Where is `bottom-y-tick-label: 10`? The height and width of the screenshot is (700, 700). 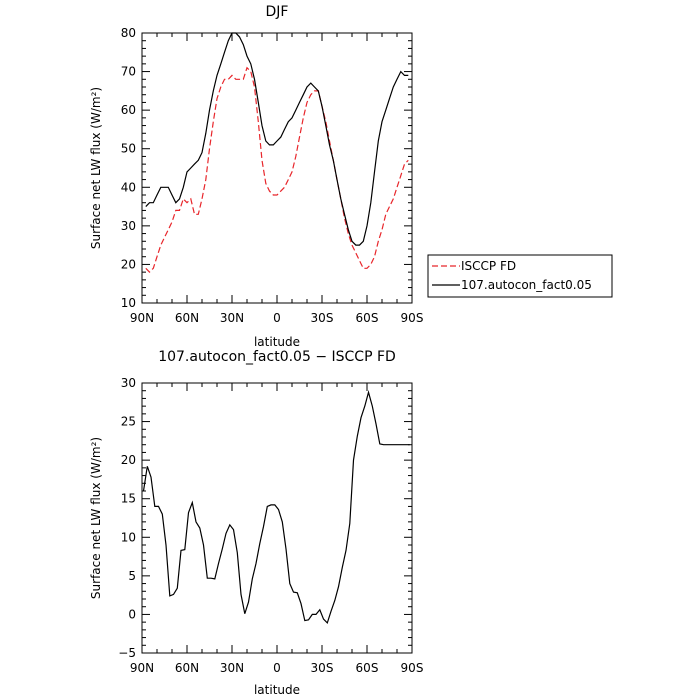
bottom-y-tick-label: 10 is located at coordinates (128, 537).